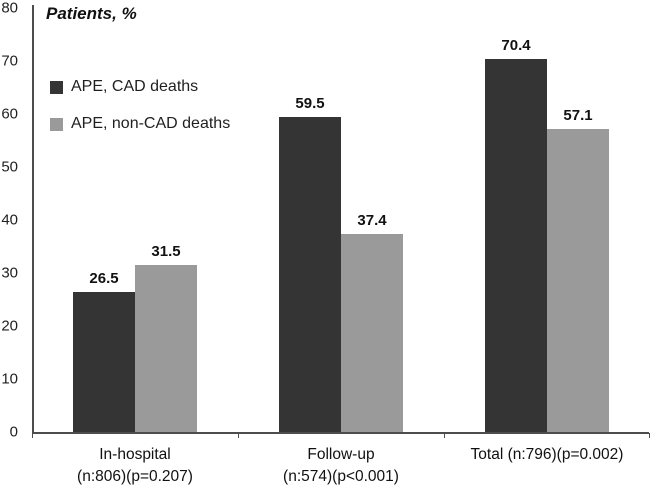  I want to click on y-tick-label: 50, so click(9, 167).